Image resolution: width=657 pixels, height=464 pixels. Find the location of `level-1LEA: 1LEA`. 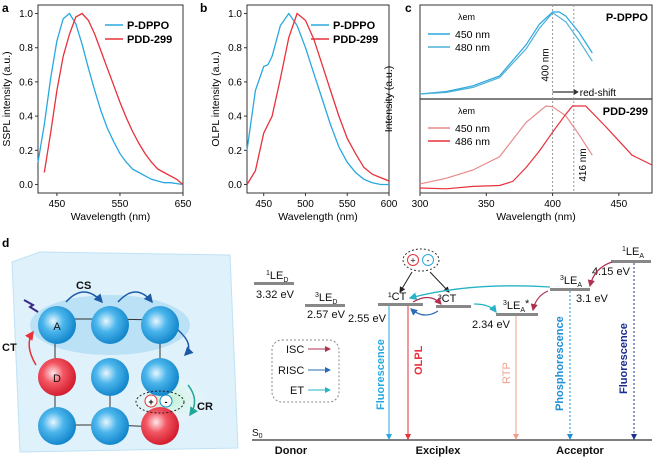

level-1LEA: 1LEA is located at coordinates (633, 253).